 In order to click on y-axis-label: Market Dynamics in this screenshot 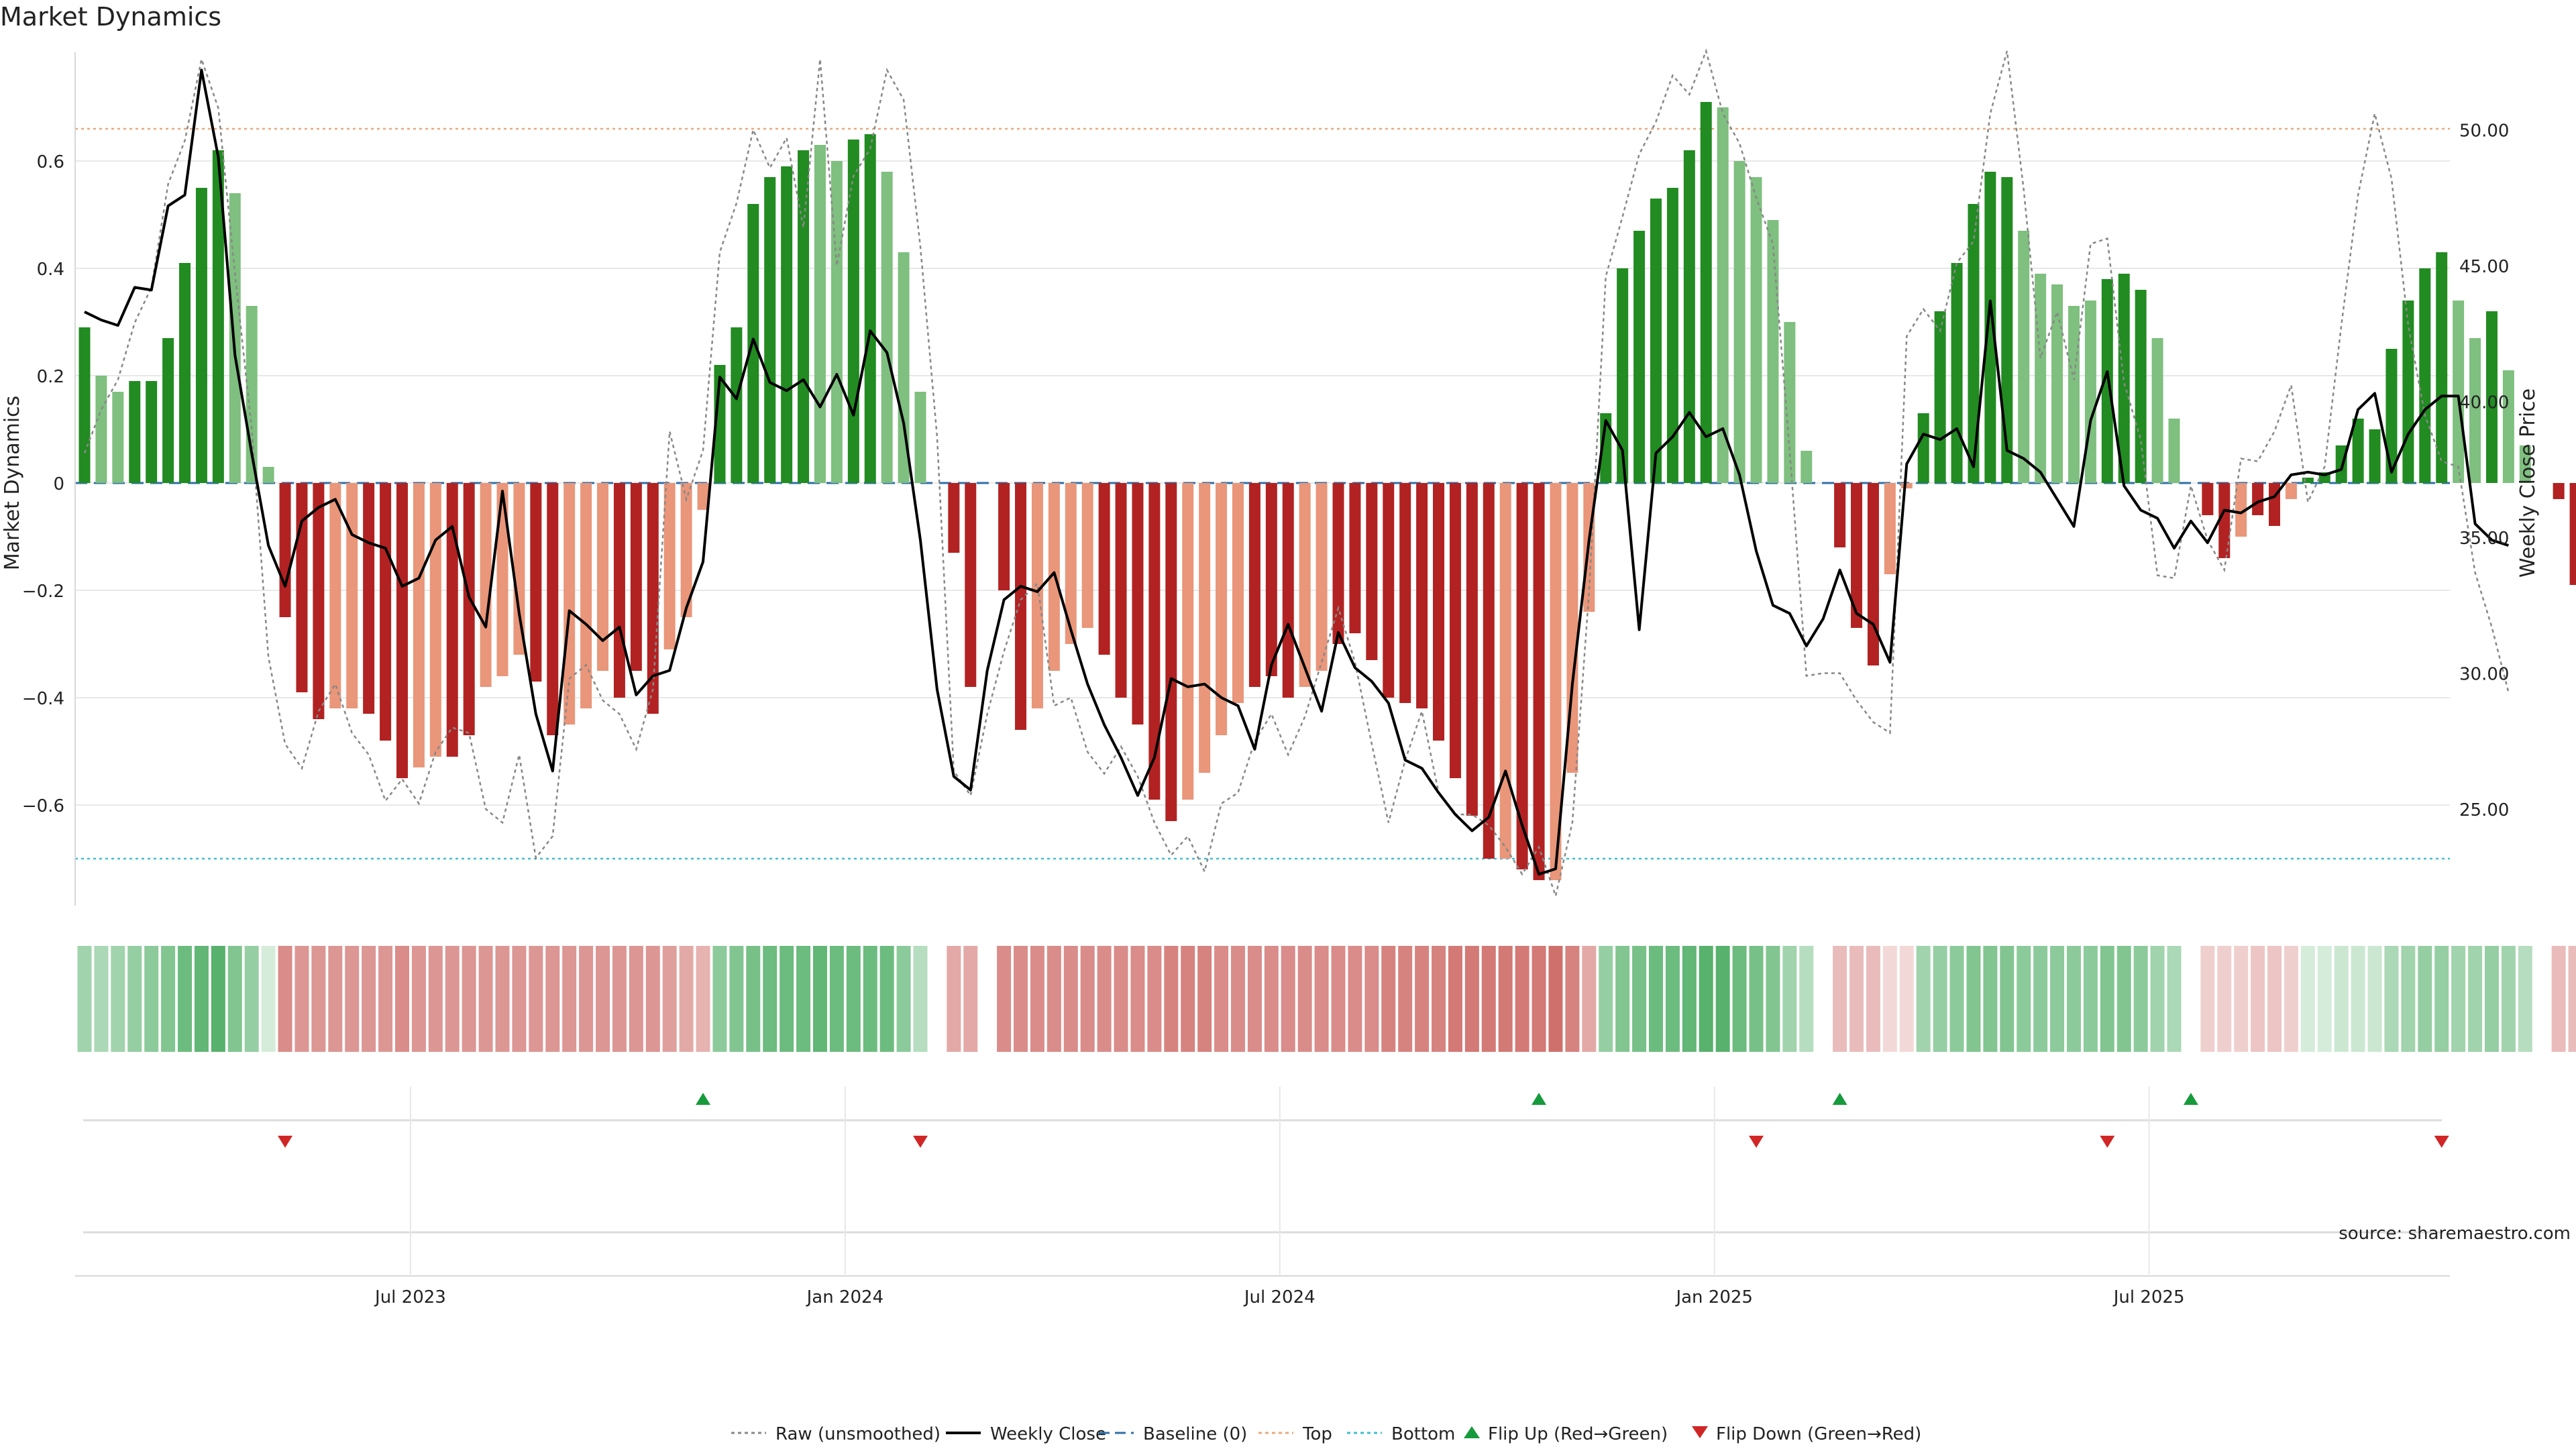, I will do `click(12, 483)`.